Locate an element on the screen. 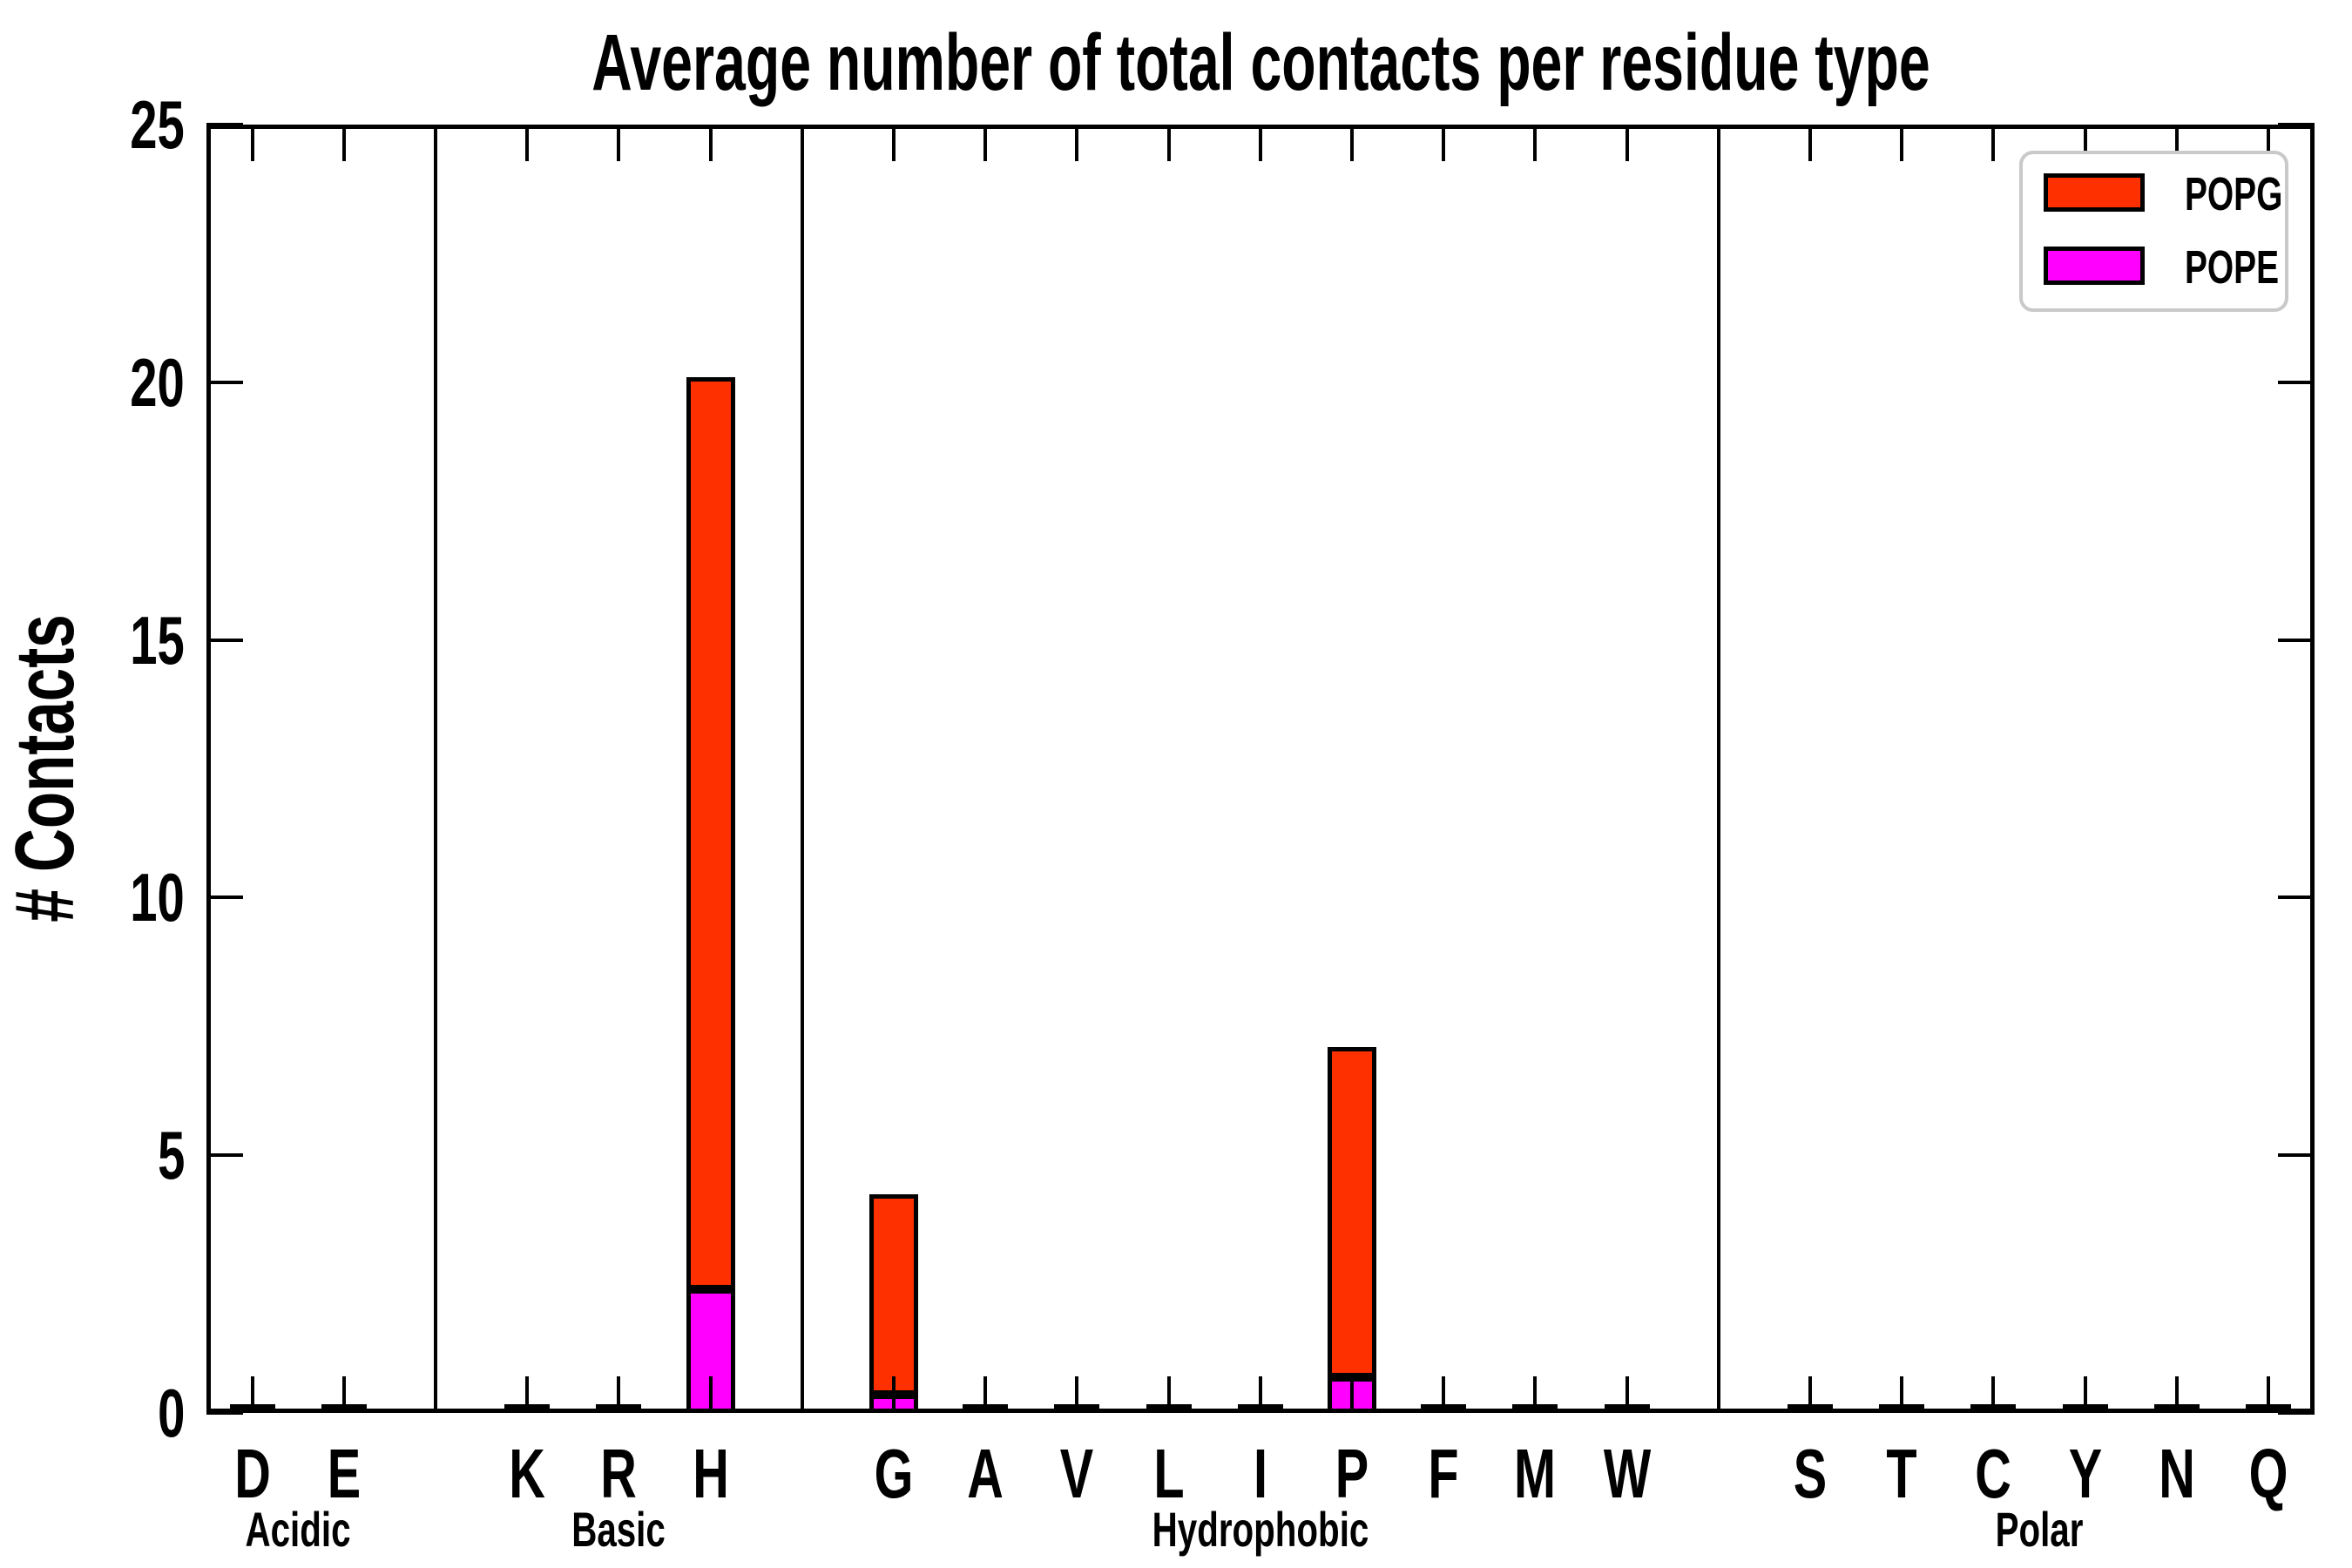 The image size is (2352, 1568). group-label-acidic: Acidic is located at coordinates (298, 1529).